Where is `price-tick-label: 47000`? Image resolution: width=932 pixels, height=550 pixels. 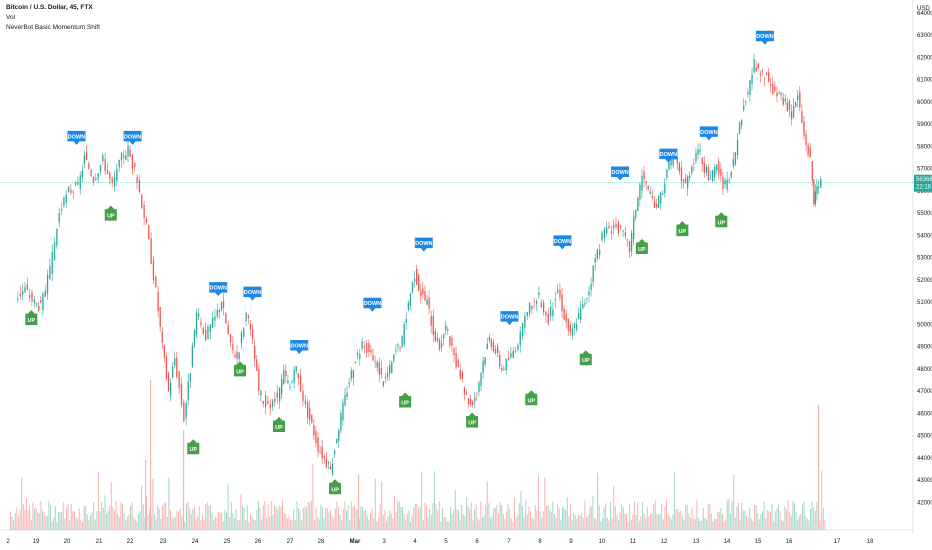
price-tick-label: 47000 is located at coordinates (924, 392).